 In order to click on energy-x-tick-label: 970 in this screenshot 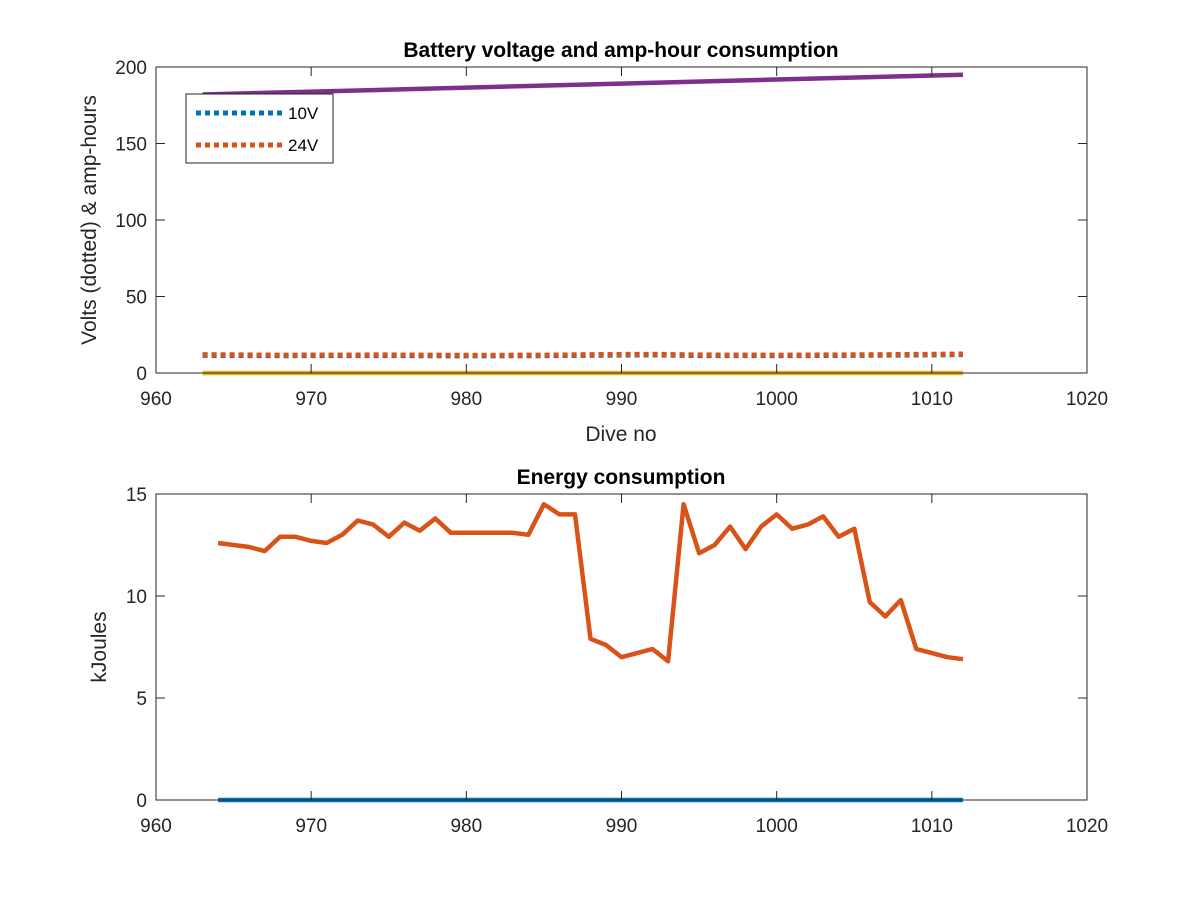, I will do `click(311, 826)`.